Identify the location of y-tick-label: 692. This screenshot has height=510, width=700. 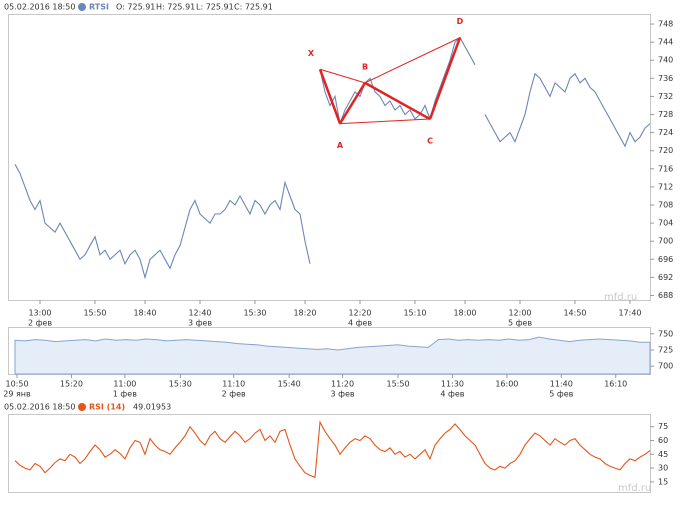
(665, 277).